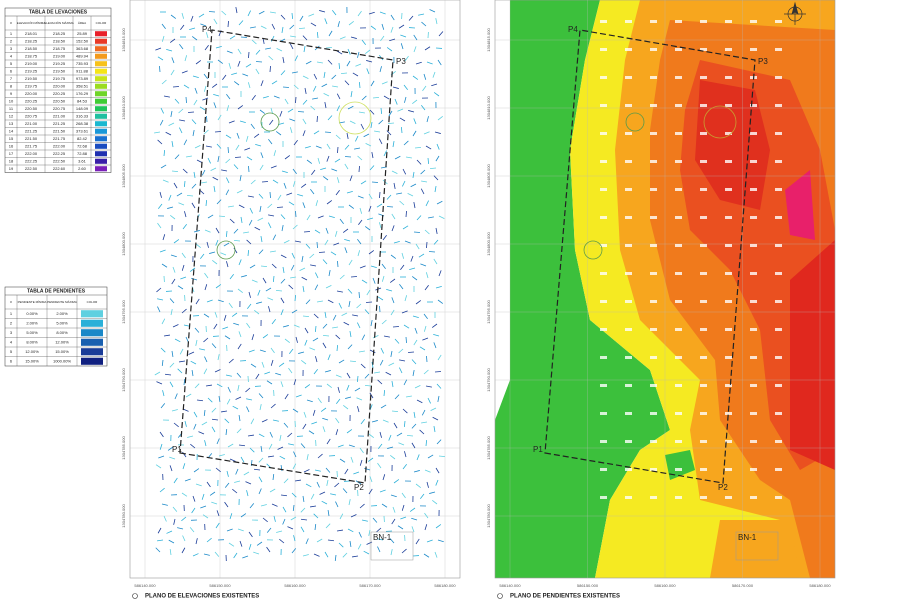  I want to click on table-cell: 219.50, so click(31, 78).